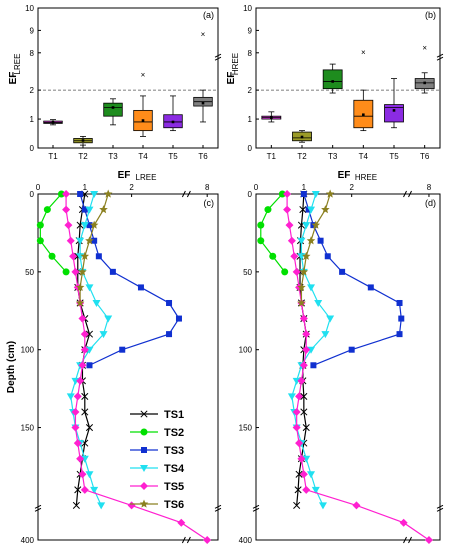 The width and height of the screenshot is (449, 550). Describe the element at coordinates (209, 203) in the screenshot. I see `panel-label: (c)` at that location.